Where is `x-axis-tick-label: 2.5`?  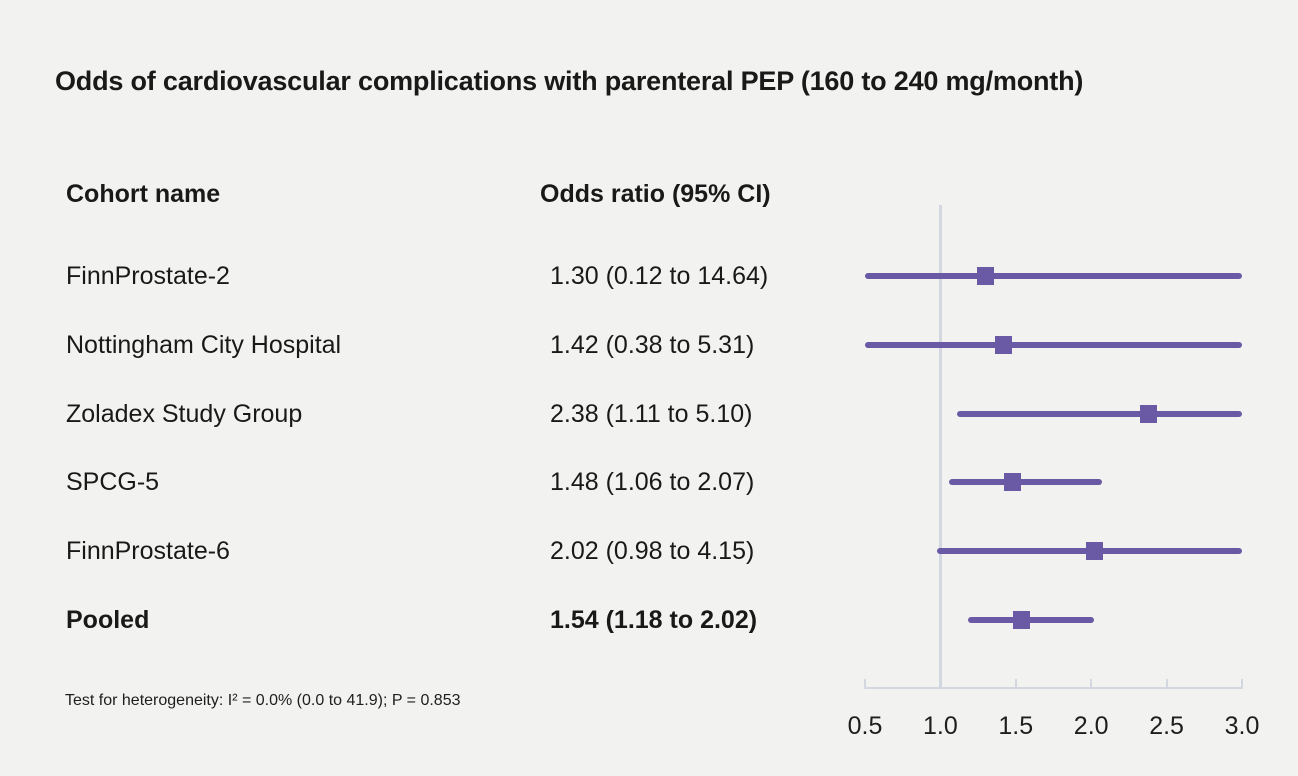 x-axis-tick-label: 2.5 is located at coordinates (1166, 726).